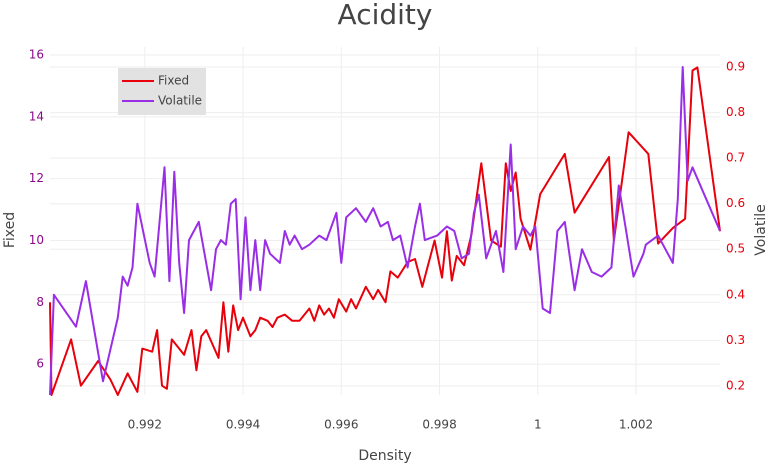  I want to click on x-tick-label: 0.996, so click(341, 425).